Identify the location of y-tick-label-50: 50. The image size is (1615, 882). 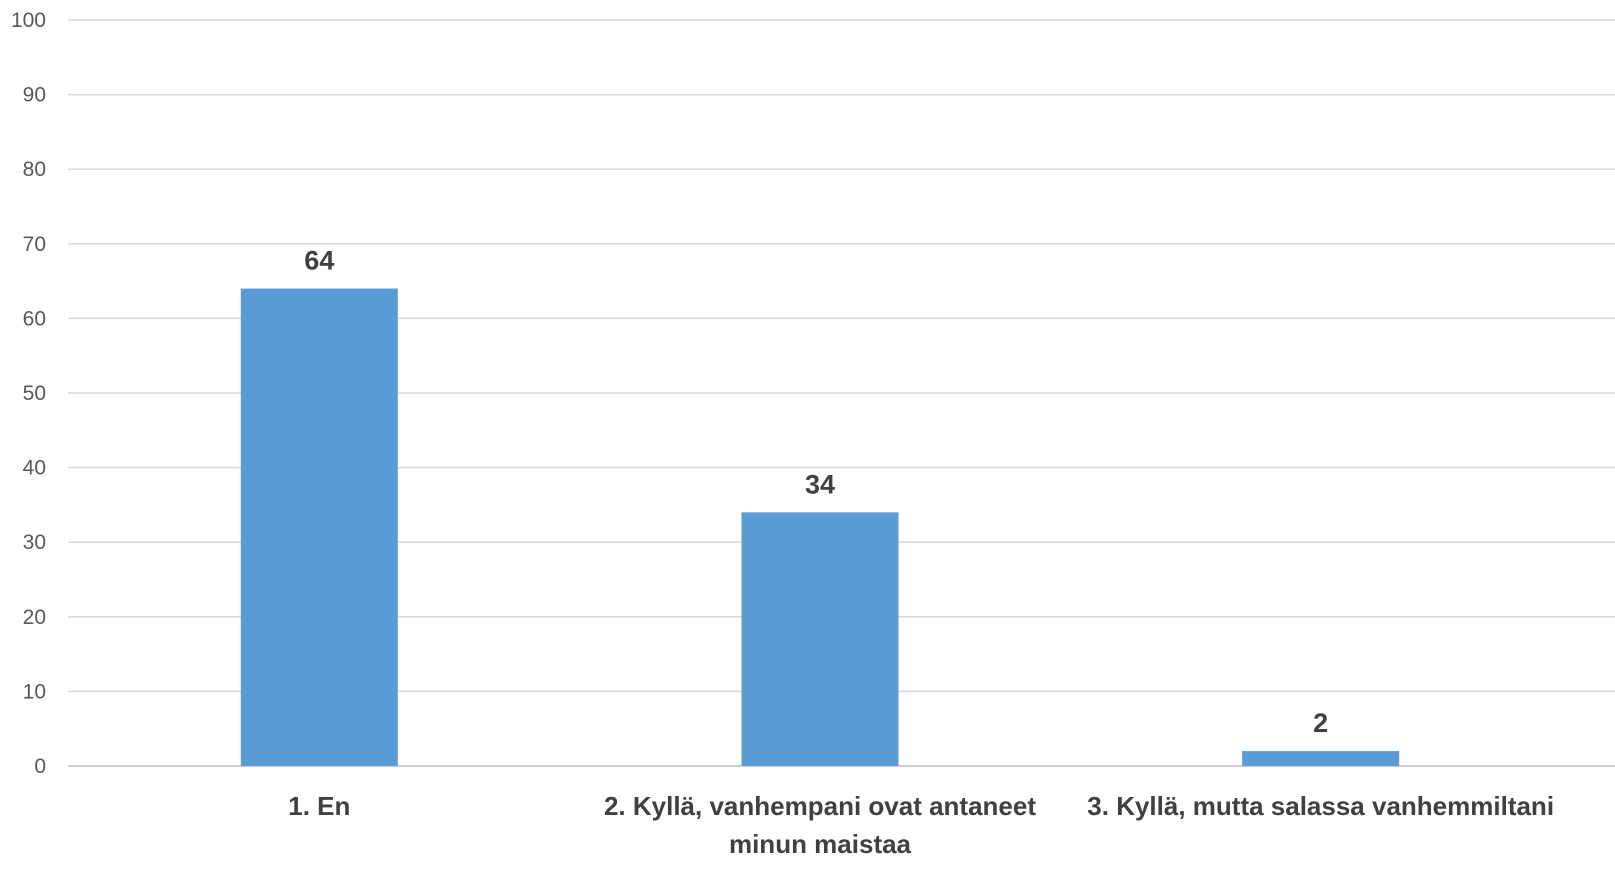
(34, 393).